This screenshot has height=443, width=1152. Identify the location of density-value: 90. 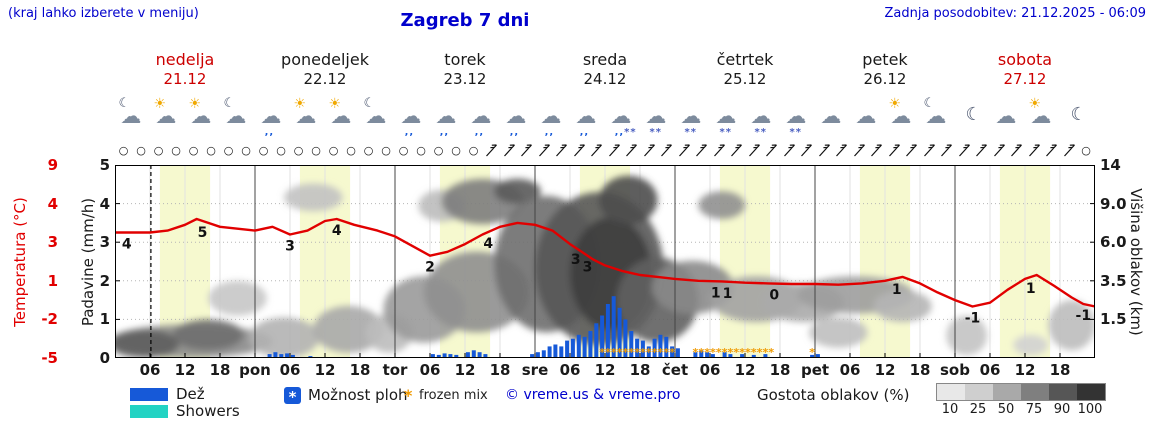
(1062, 409).